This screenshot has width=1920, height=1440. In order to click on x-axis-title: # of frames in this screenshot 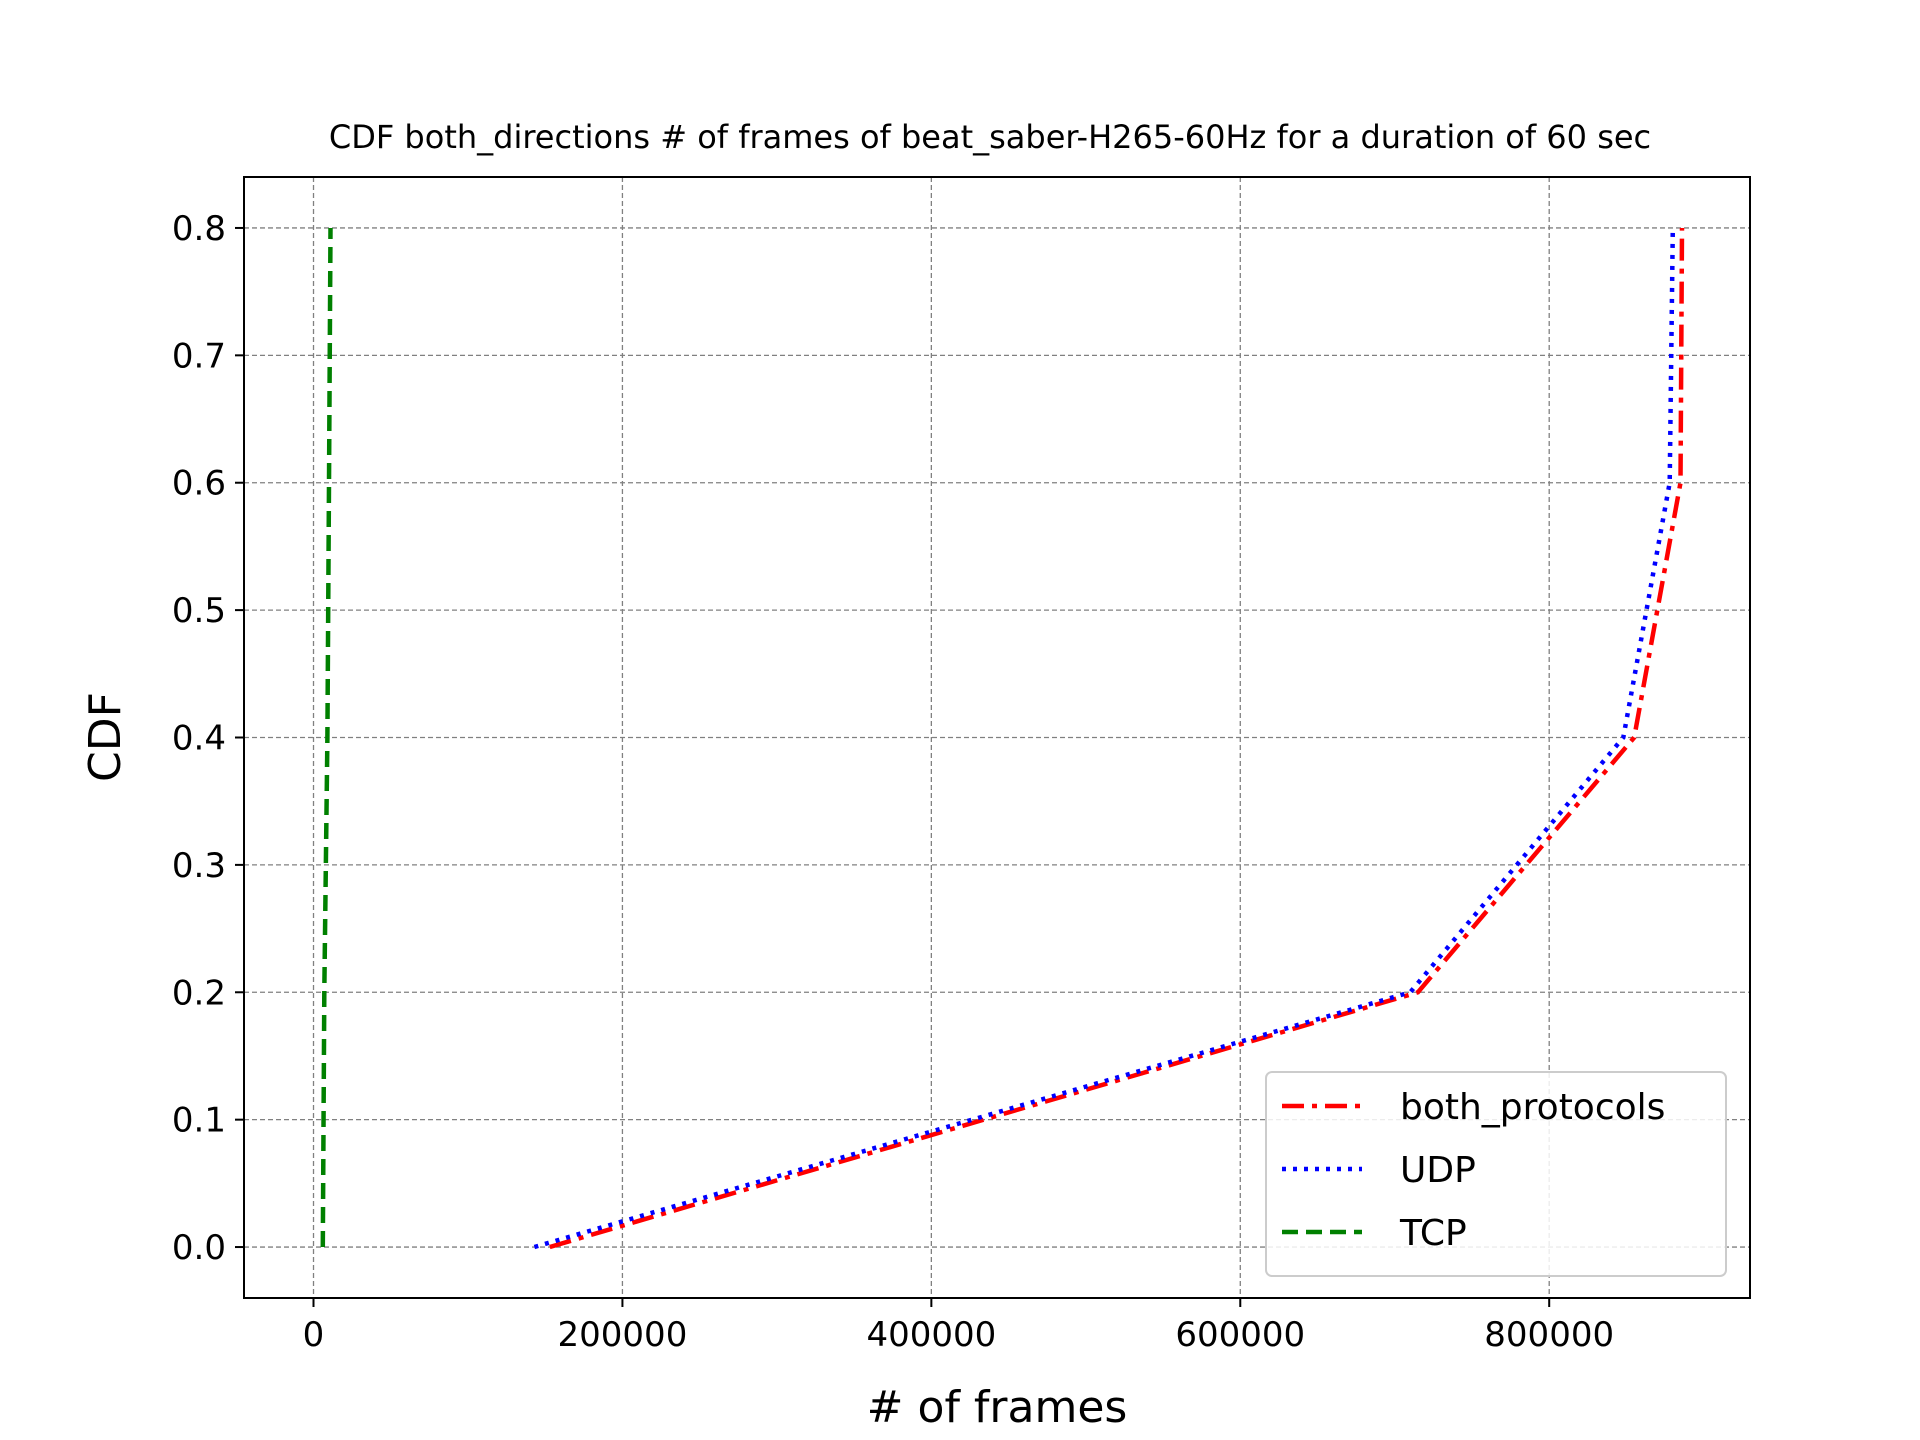, I will do `click(997, 1407)`.